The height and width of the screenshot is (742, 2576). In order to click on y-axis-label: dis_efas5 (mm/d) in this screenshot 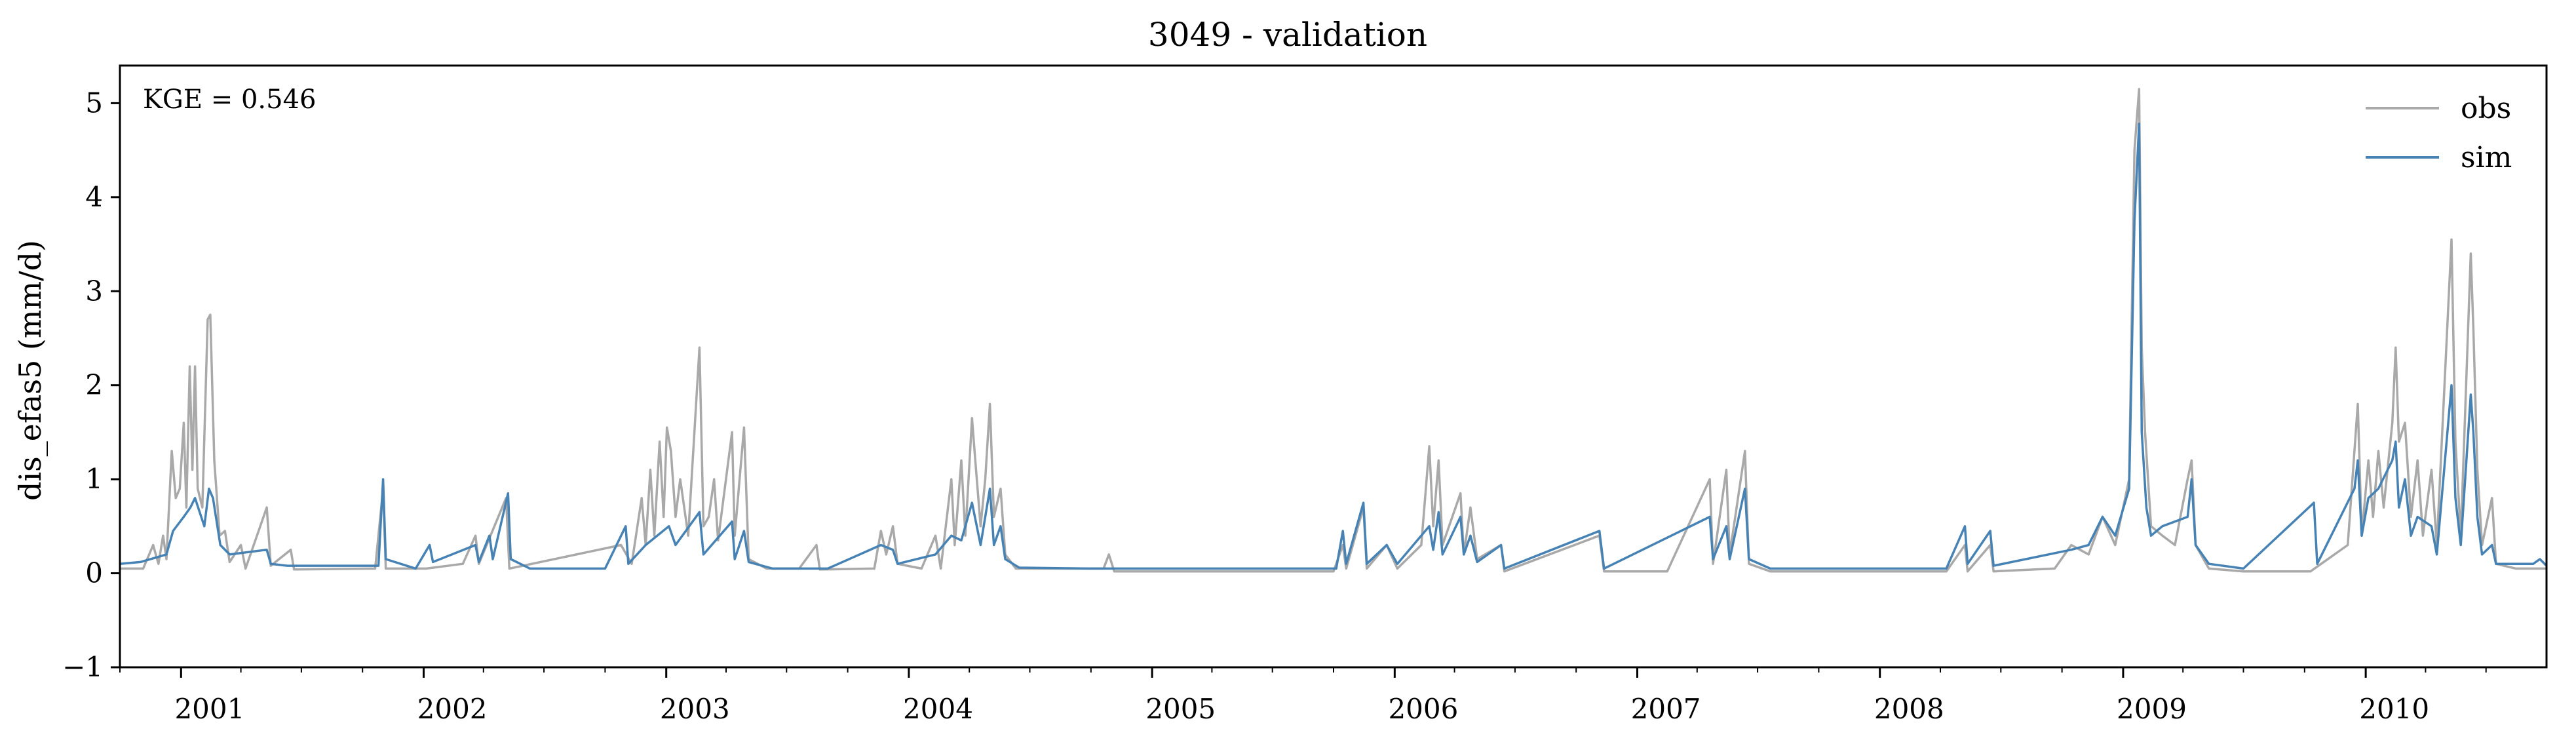, I will do `click(30, 370)`.